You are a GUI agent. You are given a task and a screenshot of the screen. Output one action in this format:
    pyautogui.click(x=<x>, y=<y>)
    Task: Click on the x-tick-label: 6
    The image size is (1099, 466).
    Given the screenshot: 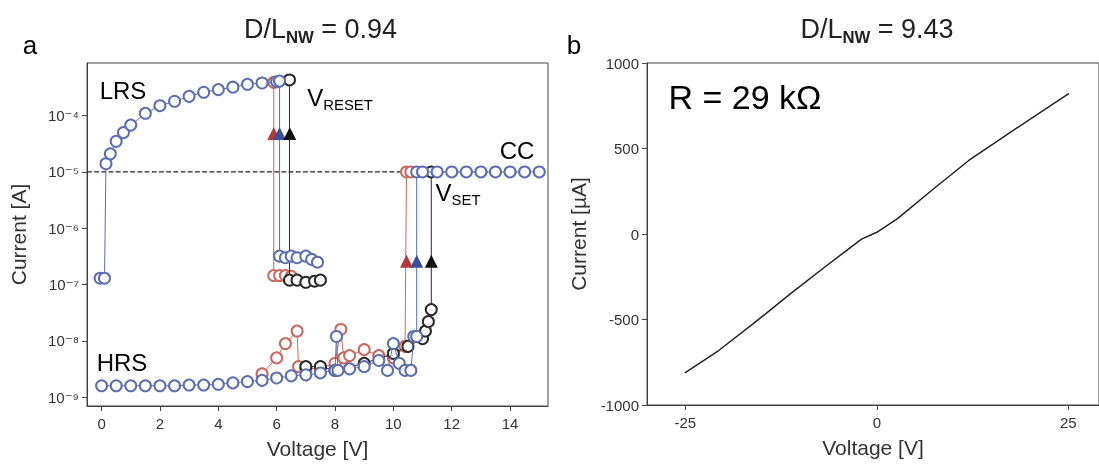 What is the action you would take?
    pyautogui.click(x=276, y=424)
    